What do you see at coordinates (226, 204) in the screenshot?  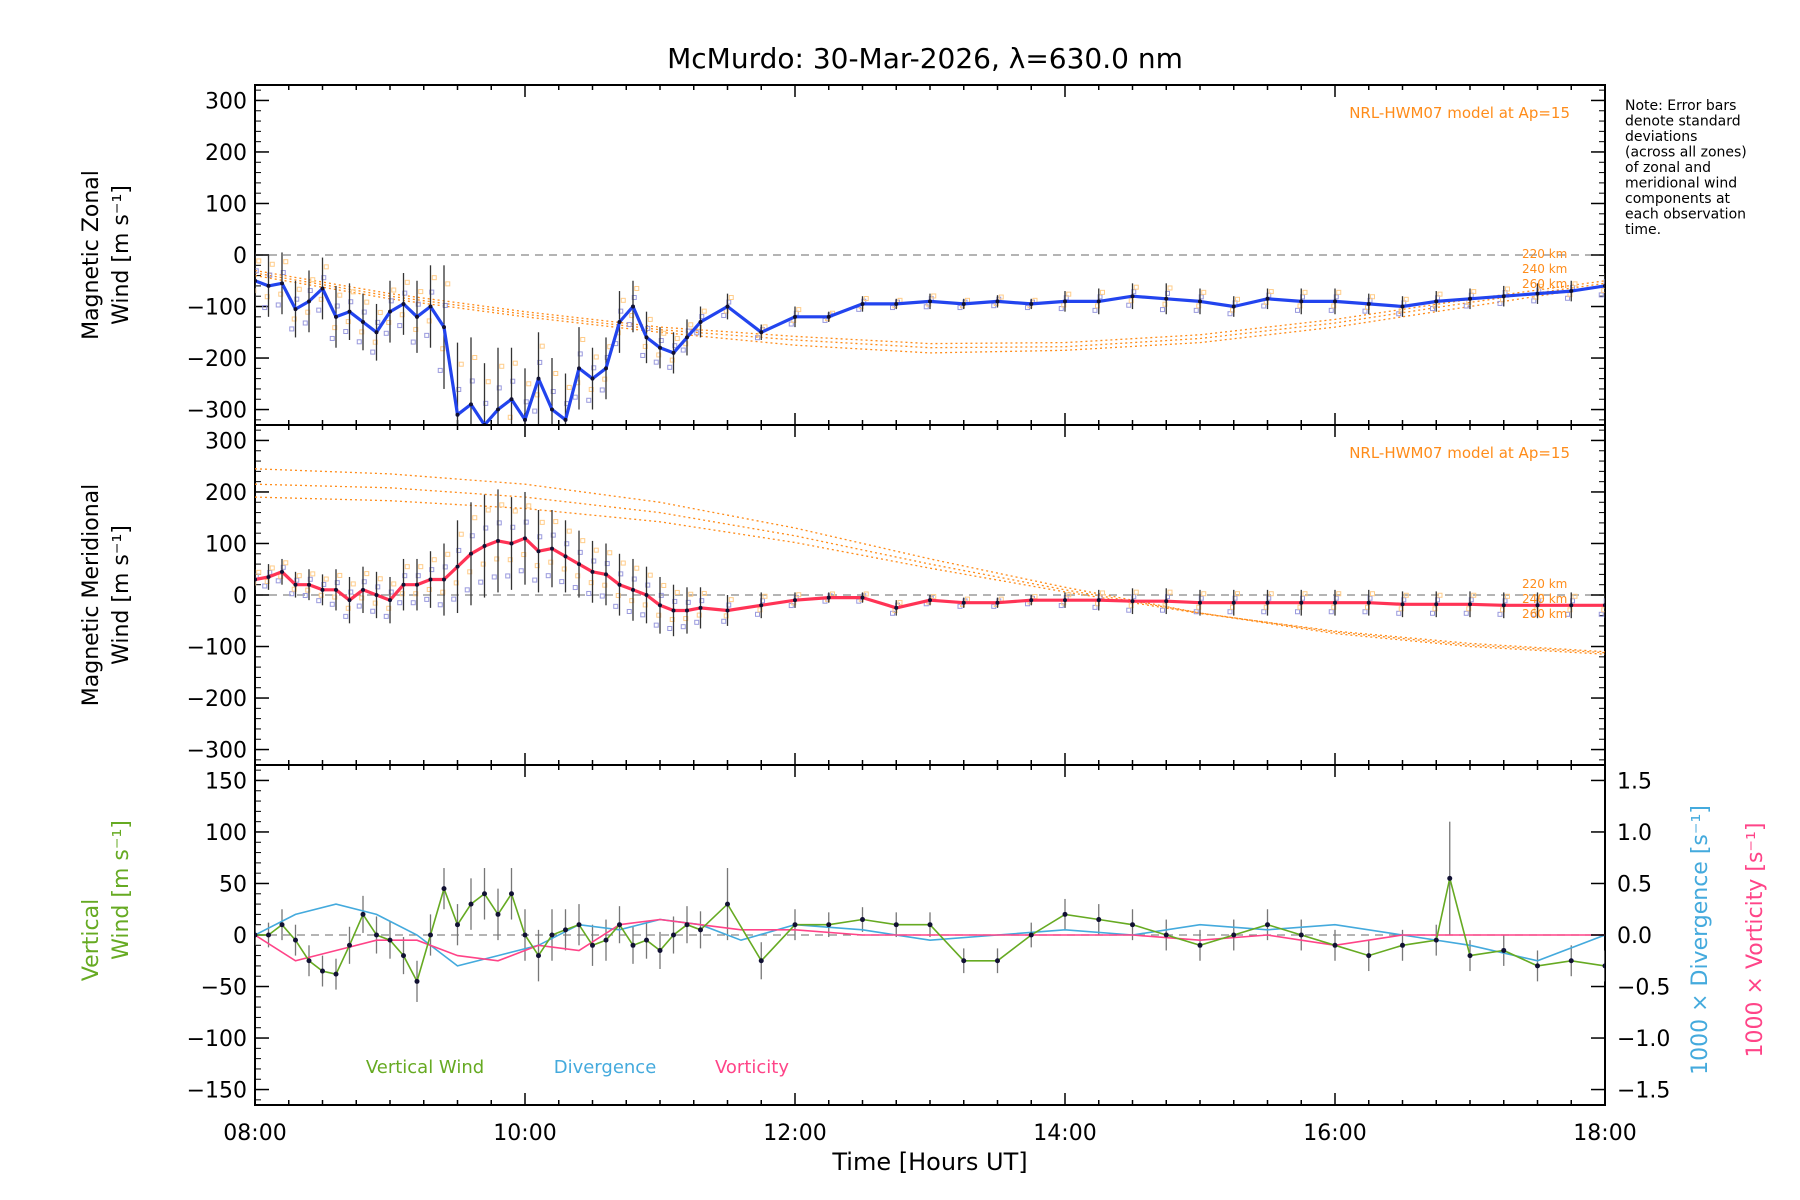 I see `y-tick-label: 100` at bounding box center [226, 204].